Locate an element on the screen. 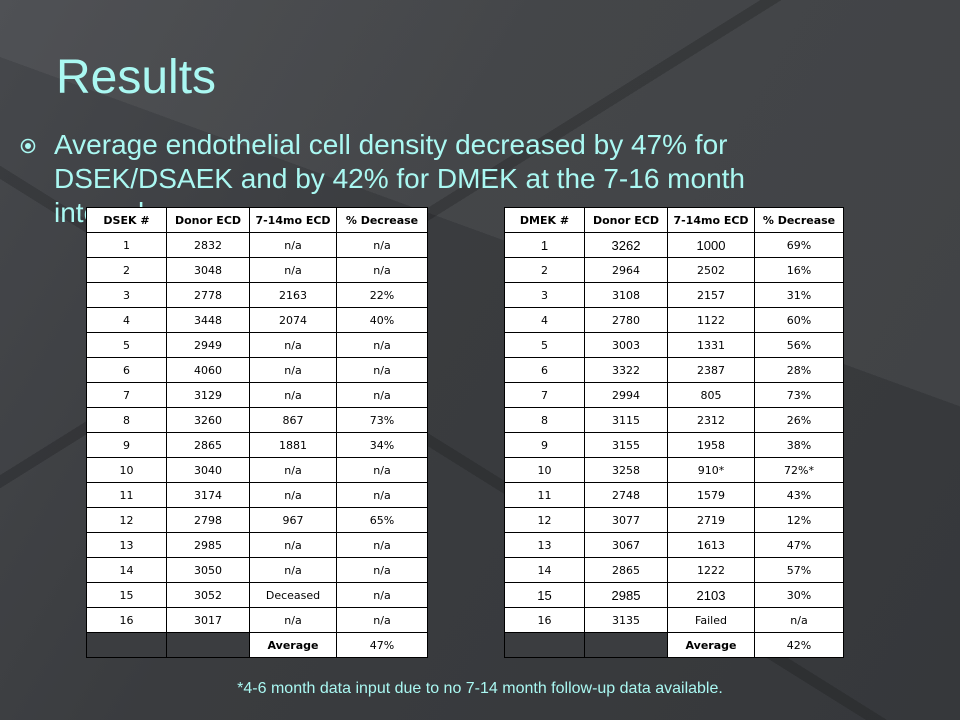  table-row: 10 3258 910* 72%* is located at coordinates (674, 470).